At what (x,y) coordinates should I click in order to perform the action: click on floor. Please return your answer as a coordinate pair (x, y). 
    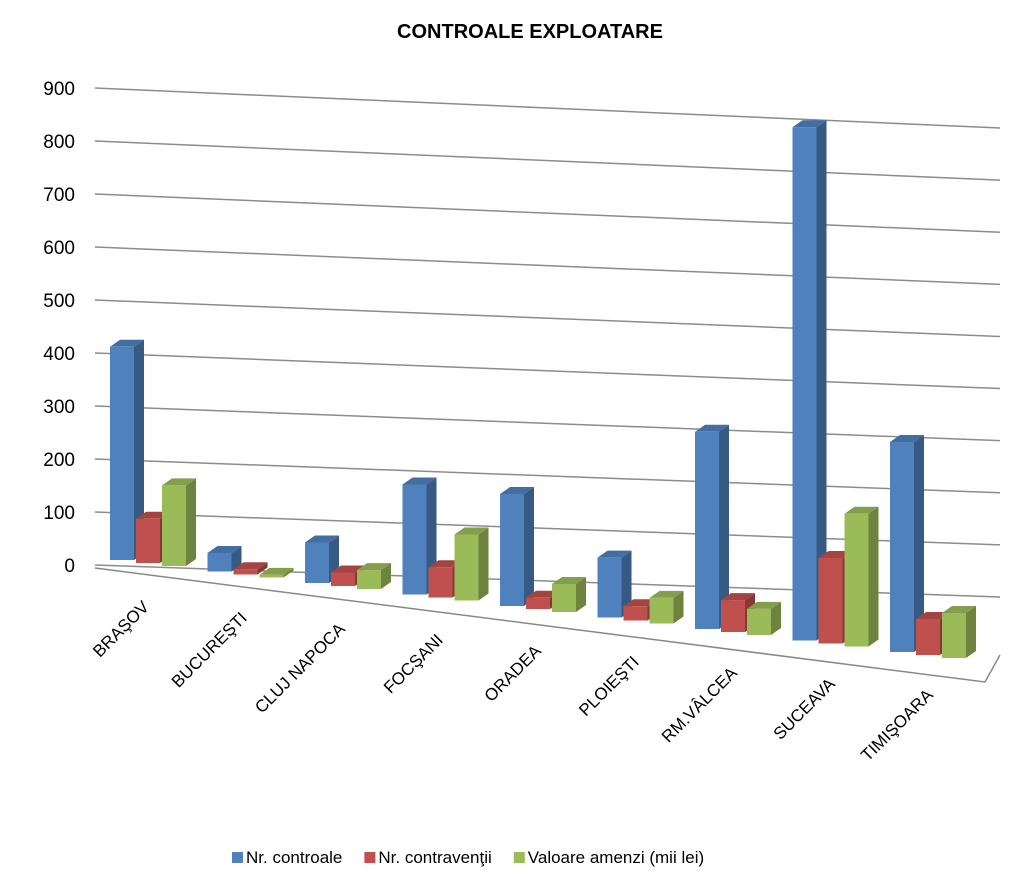
    Looking at the image, I should click on (547, 625).